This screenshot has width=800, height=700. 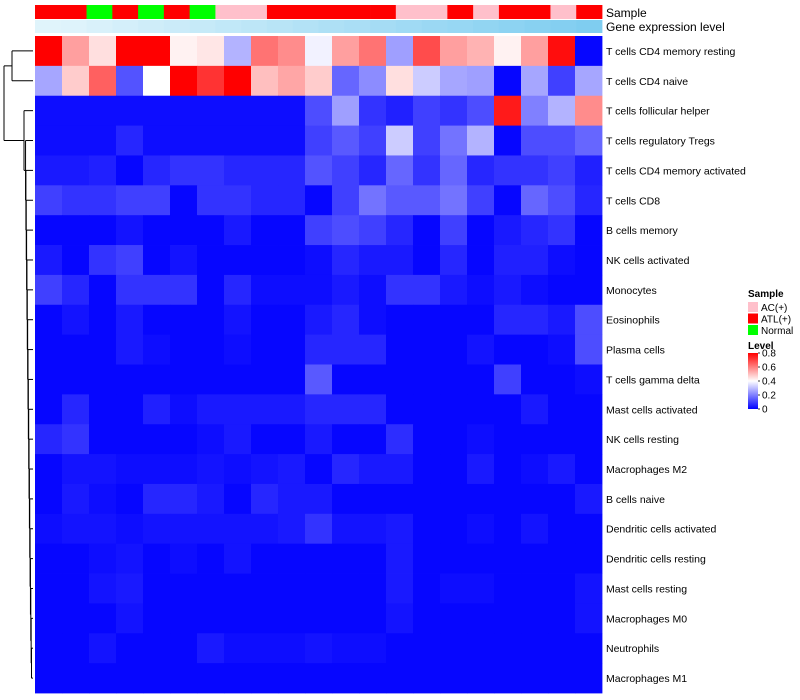 I want to click on row-label: Macrophages M2, so click(x=646, y=470).